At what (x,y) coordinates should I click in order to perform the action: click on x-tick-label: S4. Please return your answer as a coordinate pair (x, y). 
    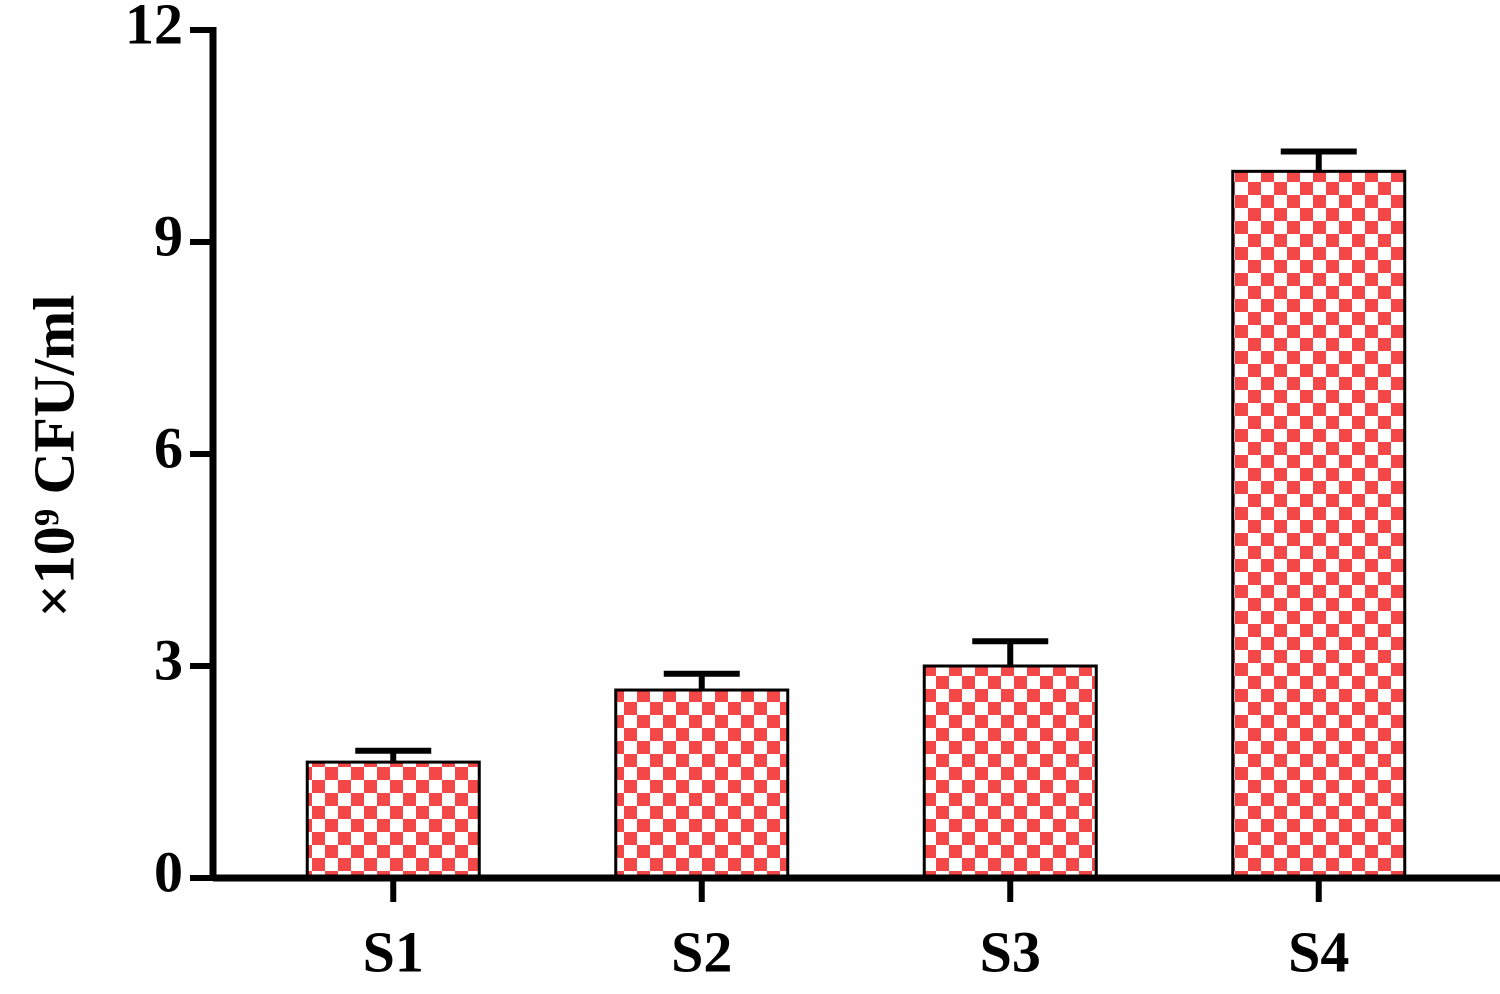
    Looking at the image, I should click on (1318, 951).